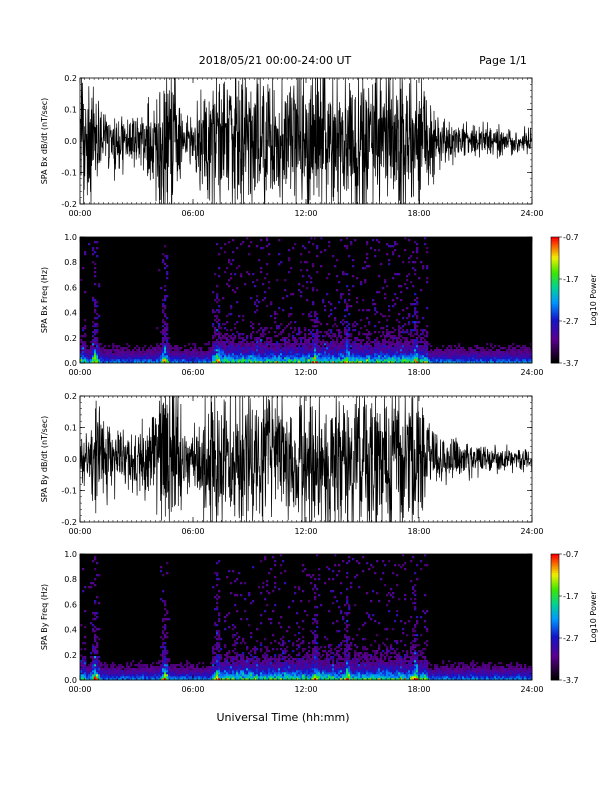  What do you see at coordinates (275, 60) in the screenshot?
I see `figure-title: 2018/05/21 00:00-24:00 UT` at bounding box center [275, 60].